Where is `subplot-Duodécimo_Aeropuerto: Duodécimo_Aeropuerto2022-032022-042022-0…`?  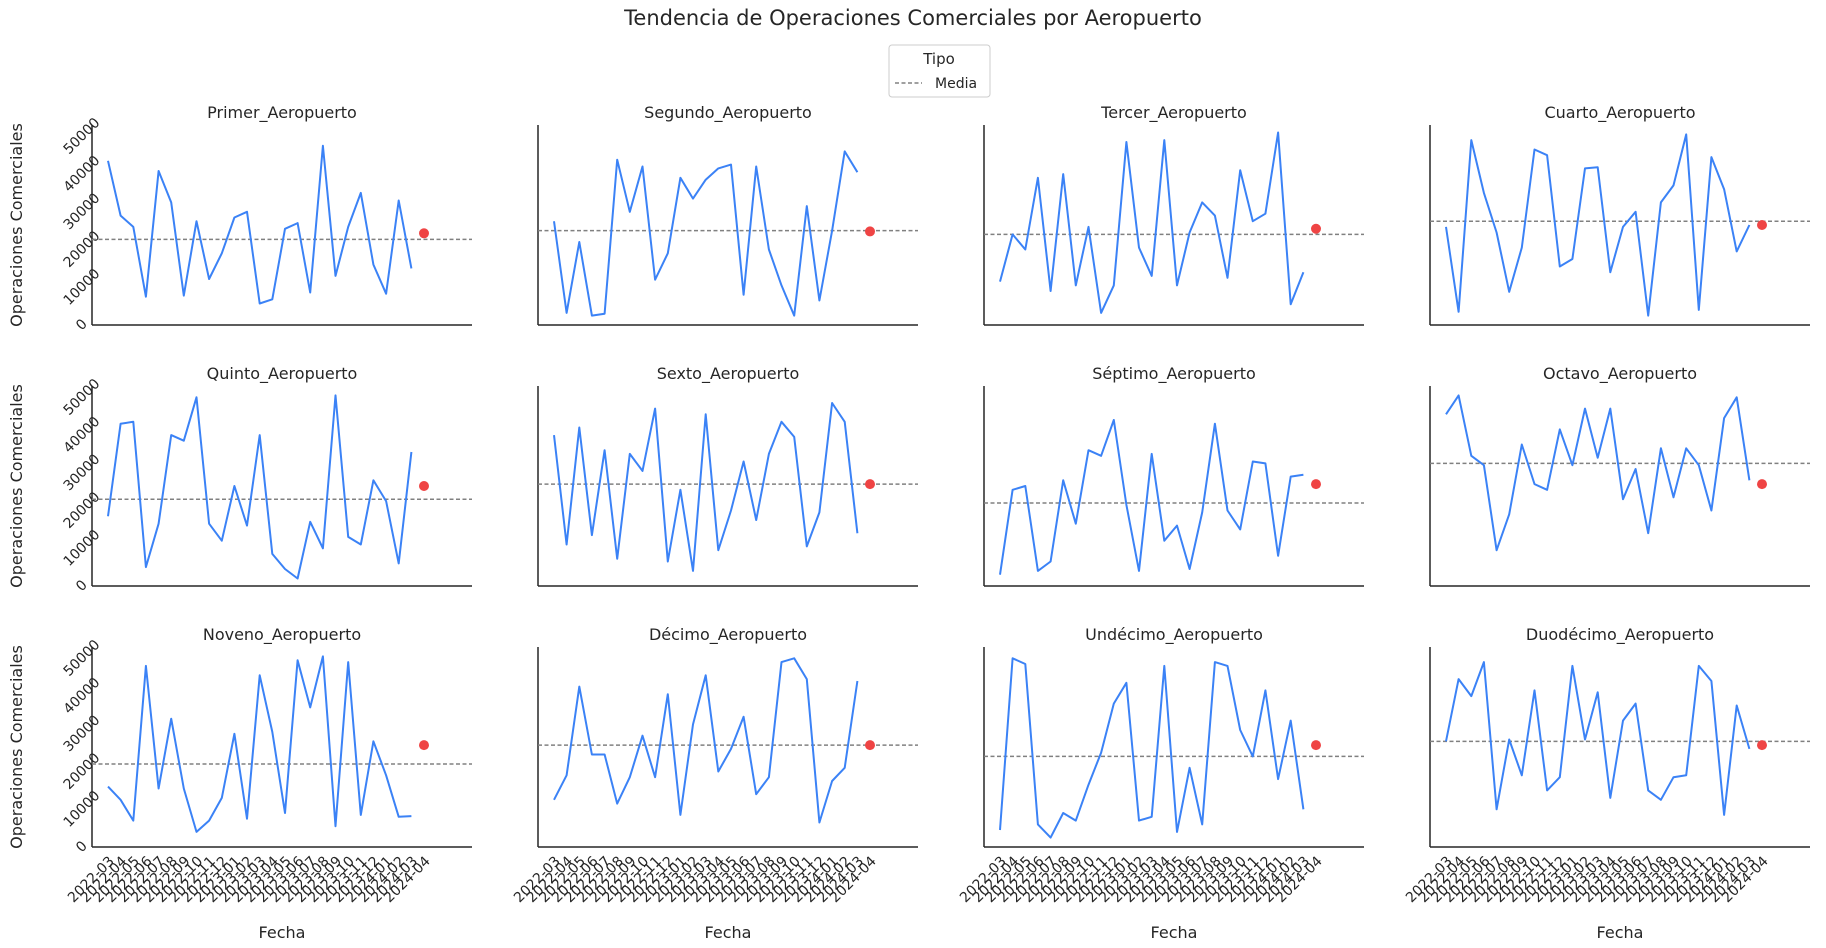 subplot-Duodécimo_Aeropuerto: Duodécimo_Aeropuerto2022-032022-042022-0… is located at coordinates (1606, 783).